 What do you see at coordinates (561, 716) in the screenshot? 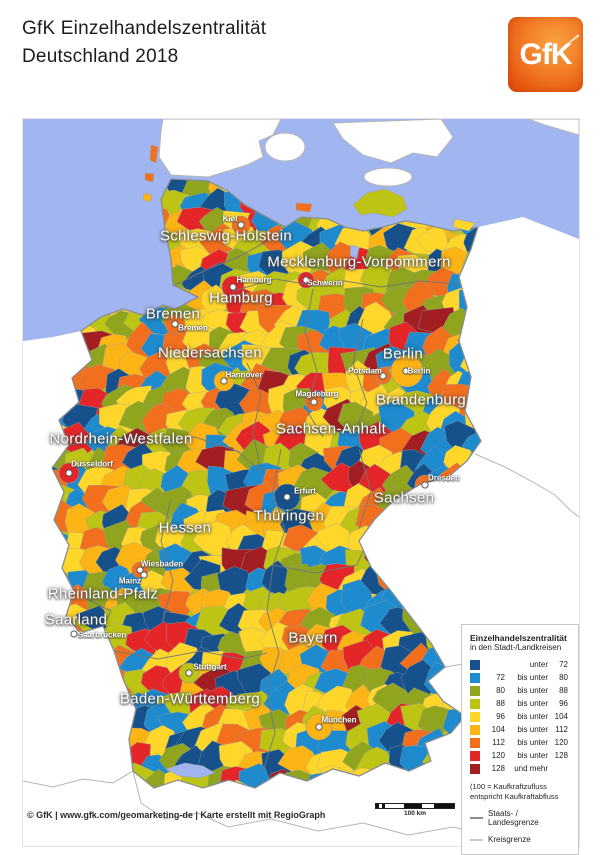
I see `legend-class-max: 104` at bounding box center [561, 716].